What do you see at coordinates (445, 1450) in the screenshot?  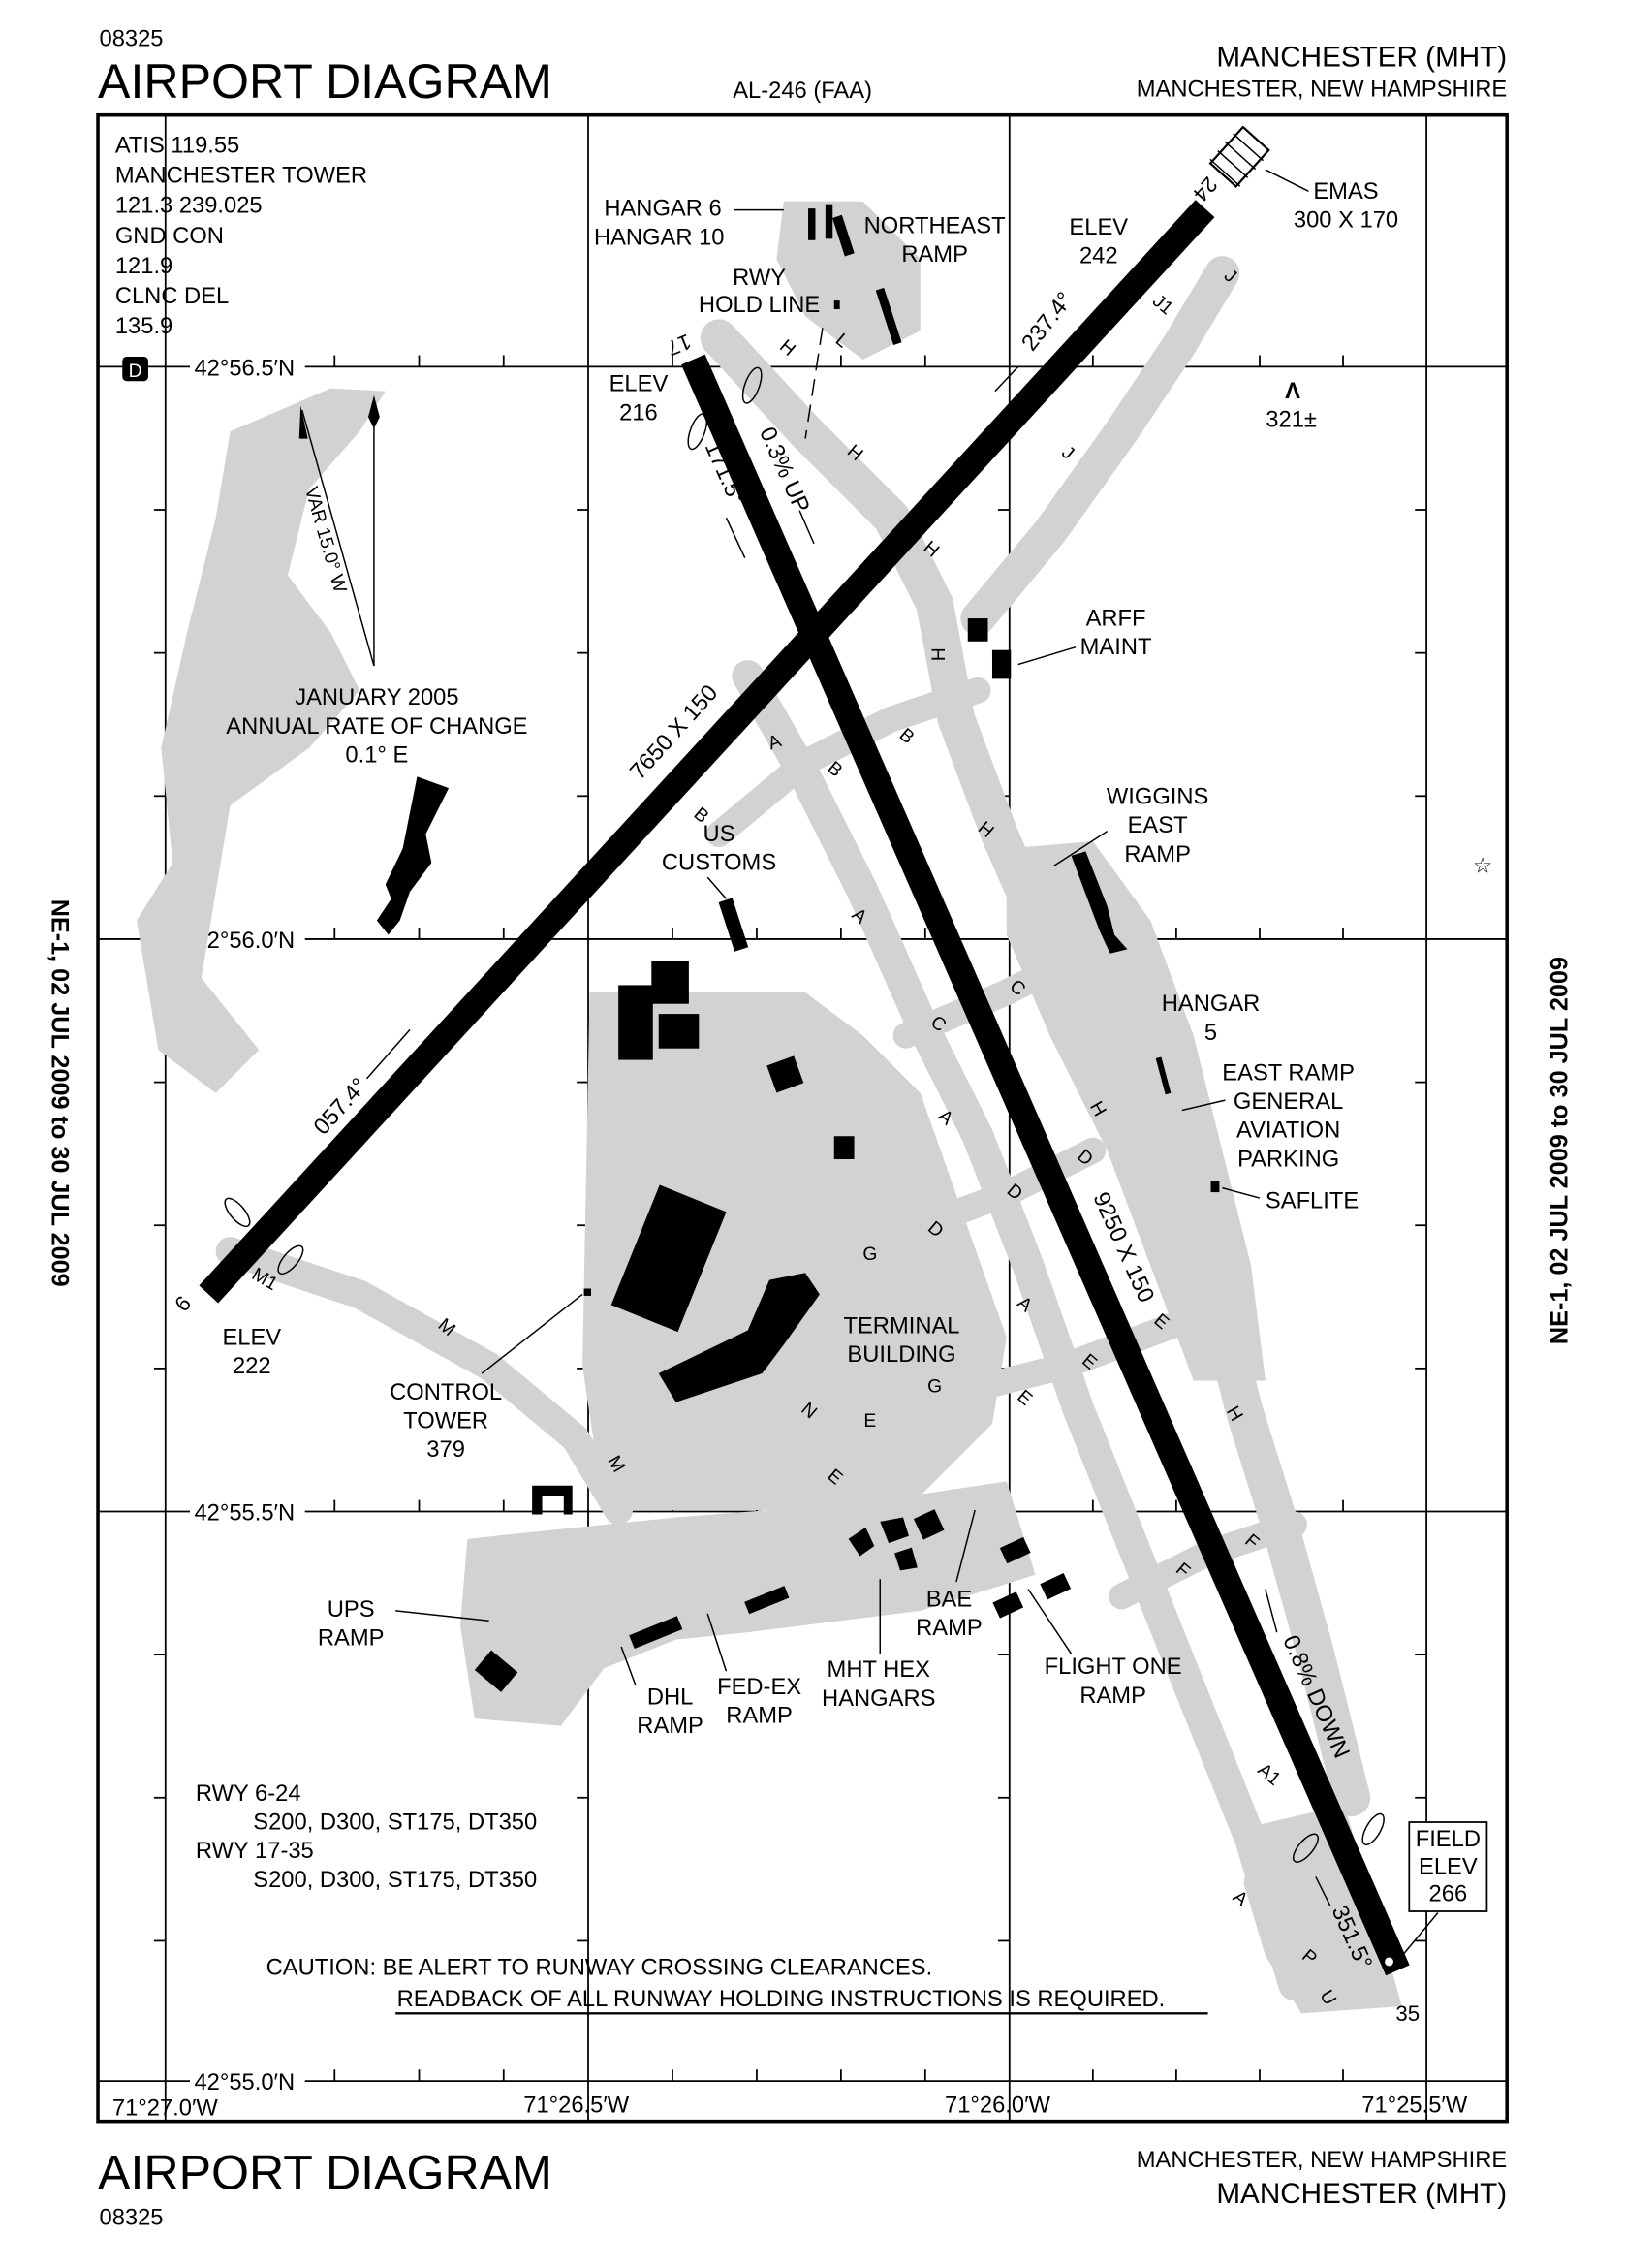 I see `control-tower-height: 379` at bounding box center [445, 1450].